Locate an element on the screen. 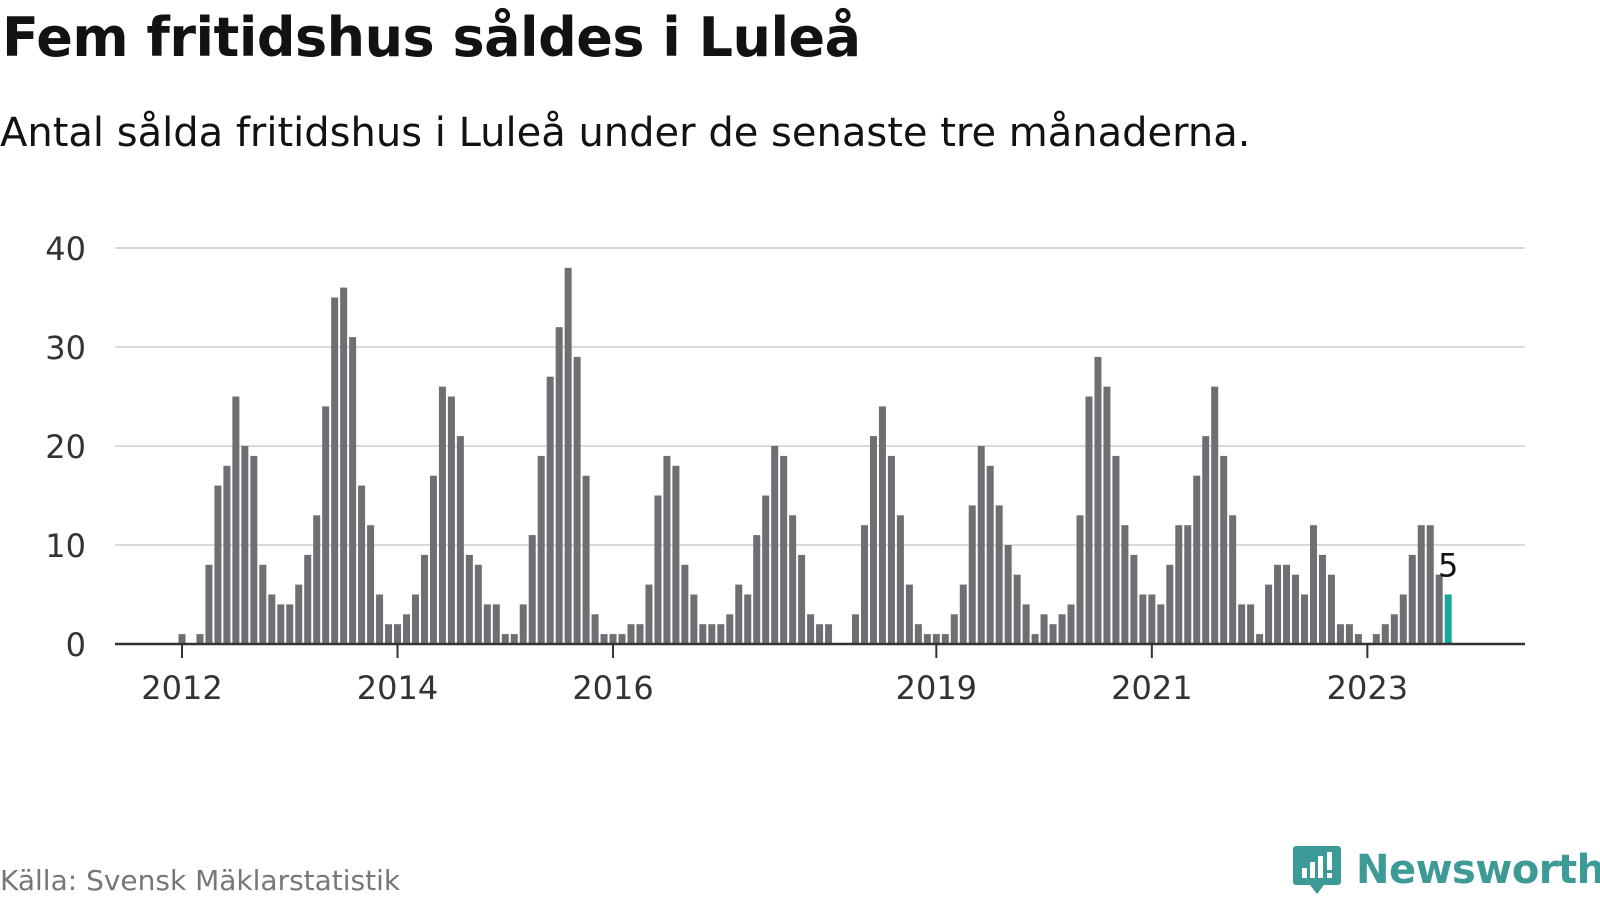 The width and height of the screenshot is (1600, 900). x-tick-label-2019: 2019 is located at coordinates (936, 688).